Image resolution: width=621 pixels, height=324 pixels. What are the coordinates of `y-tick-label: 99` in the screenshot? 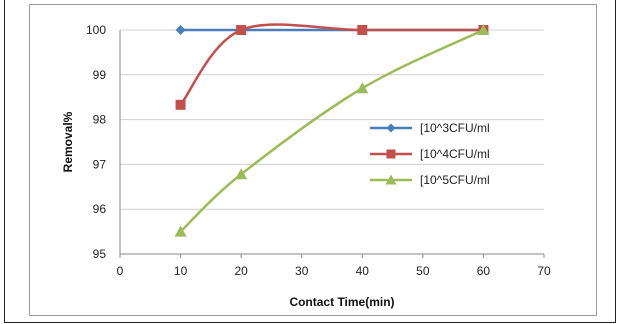 It's located at (100, 75).